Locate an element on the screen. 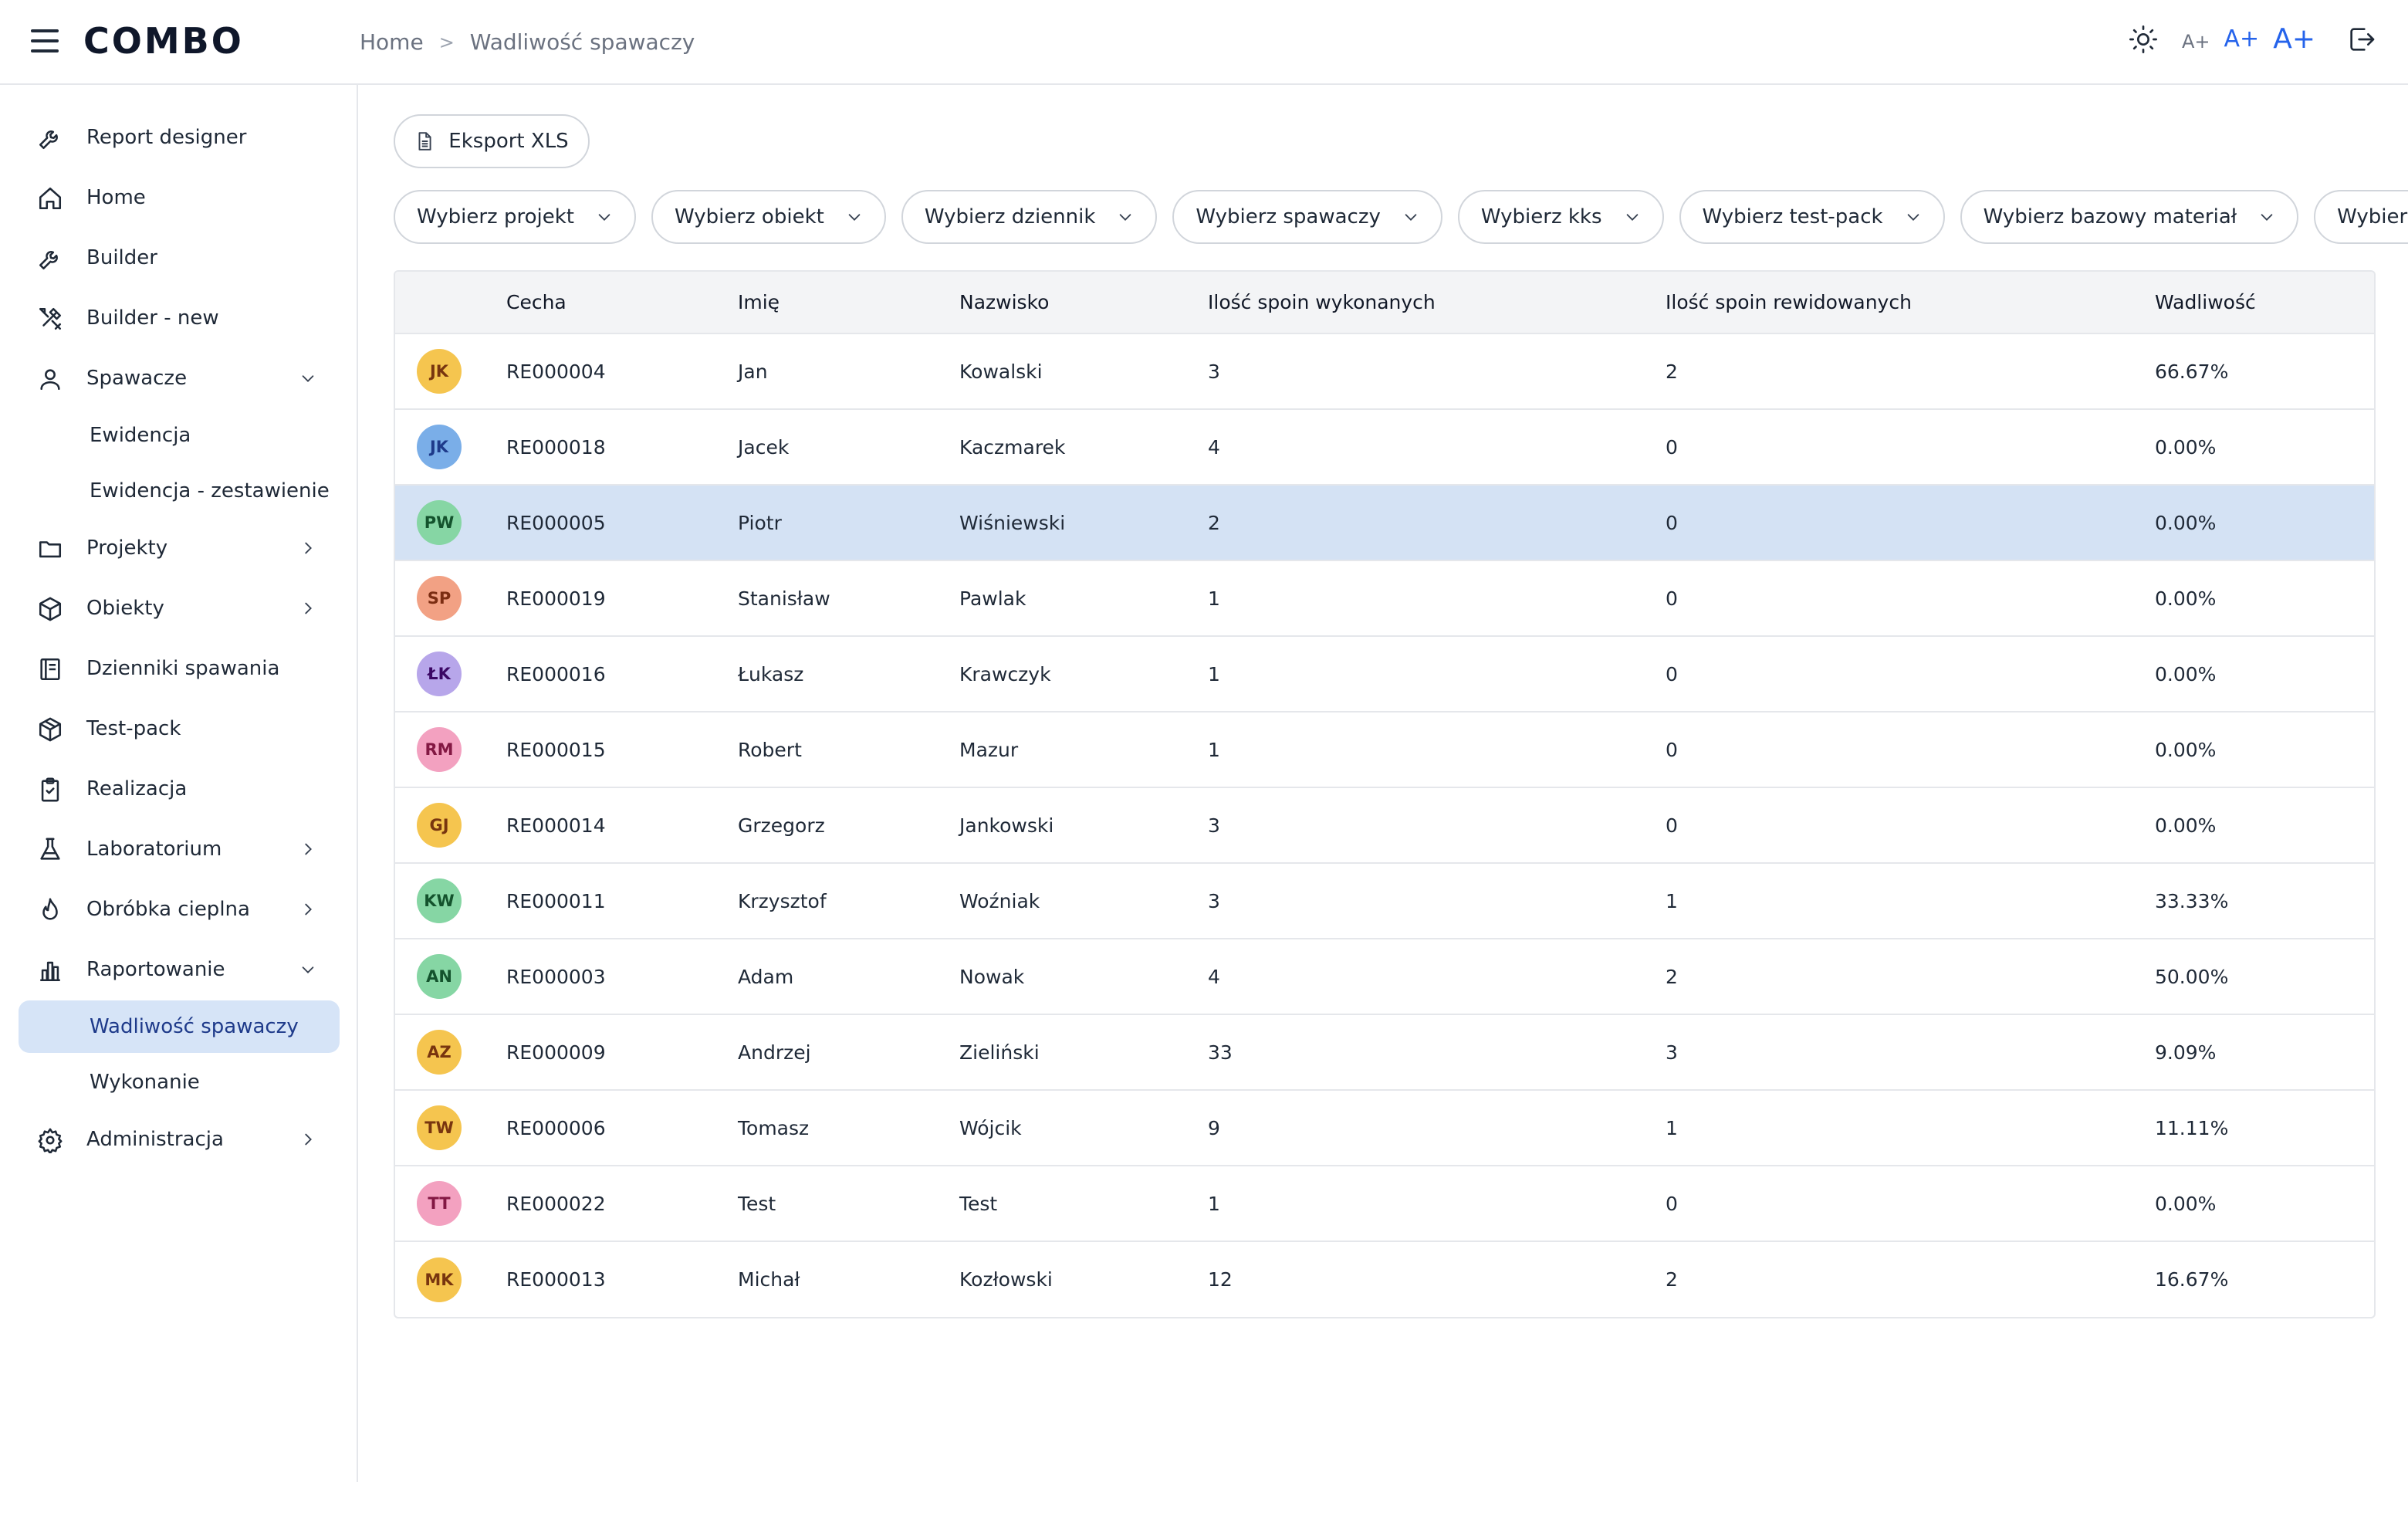 The height and width of the screenshot is (1513, 2408). sidebar-item-dzienniki-spawania: Dzienniki spawania is located at coordinates (180, 668).